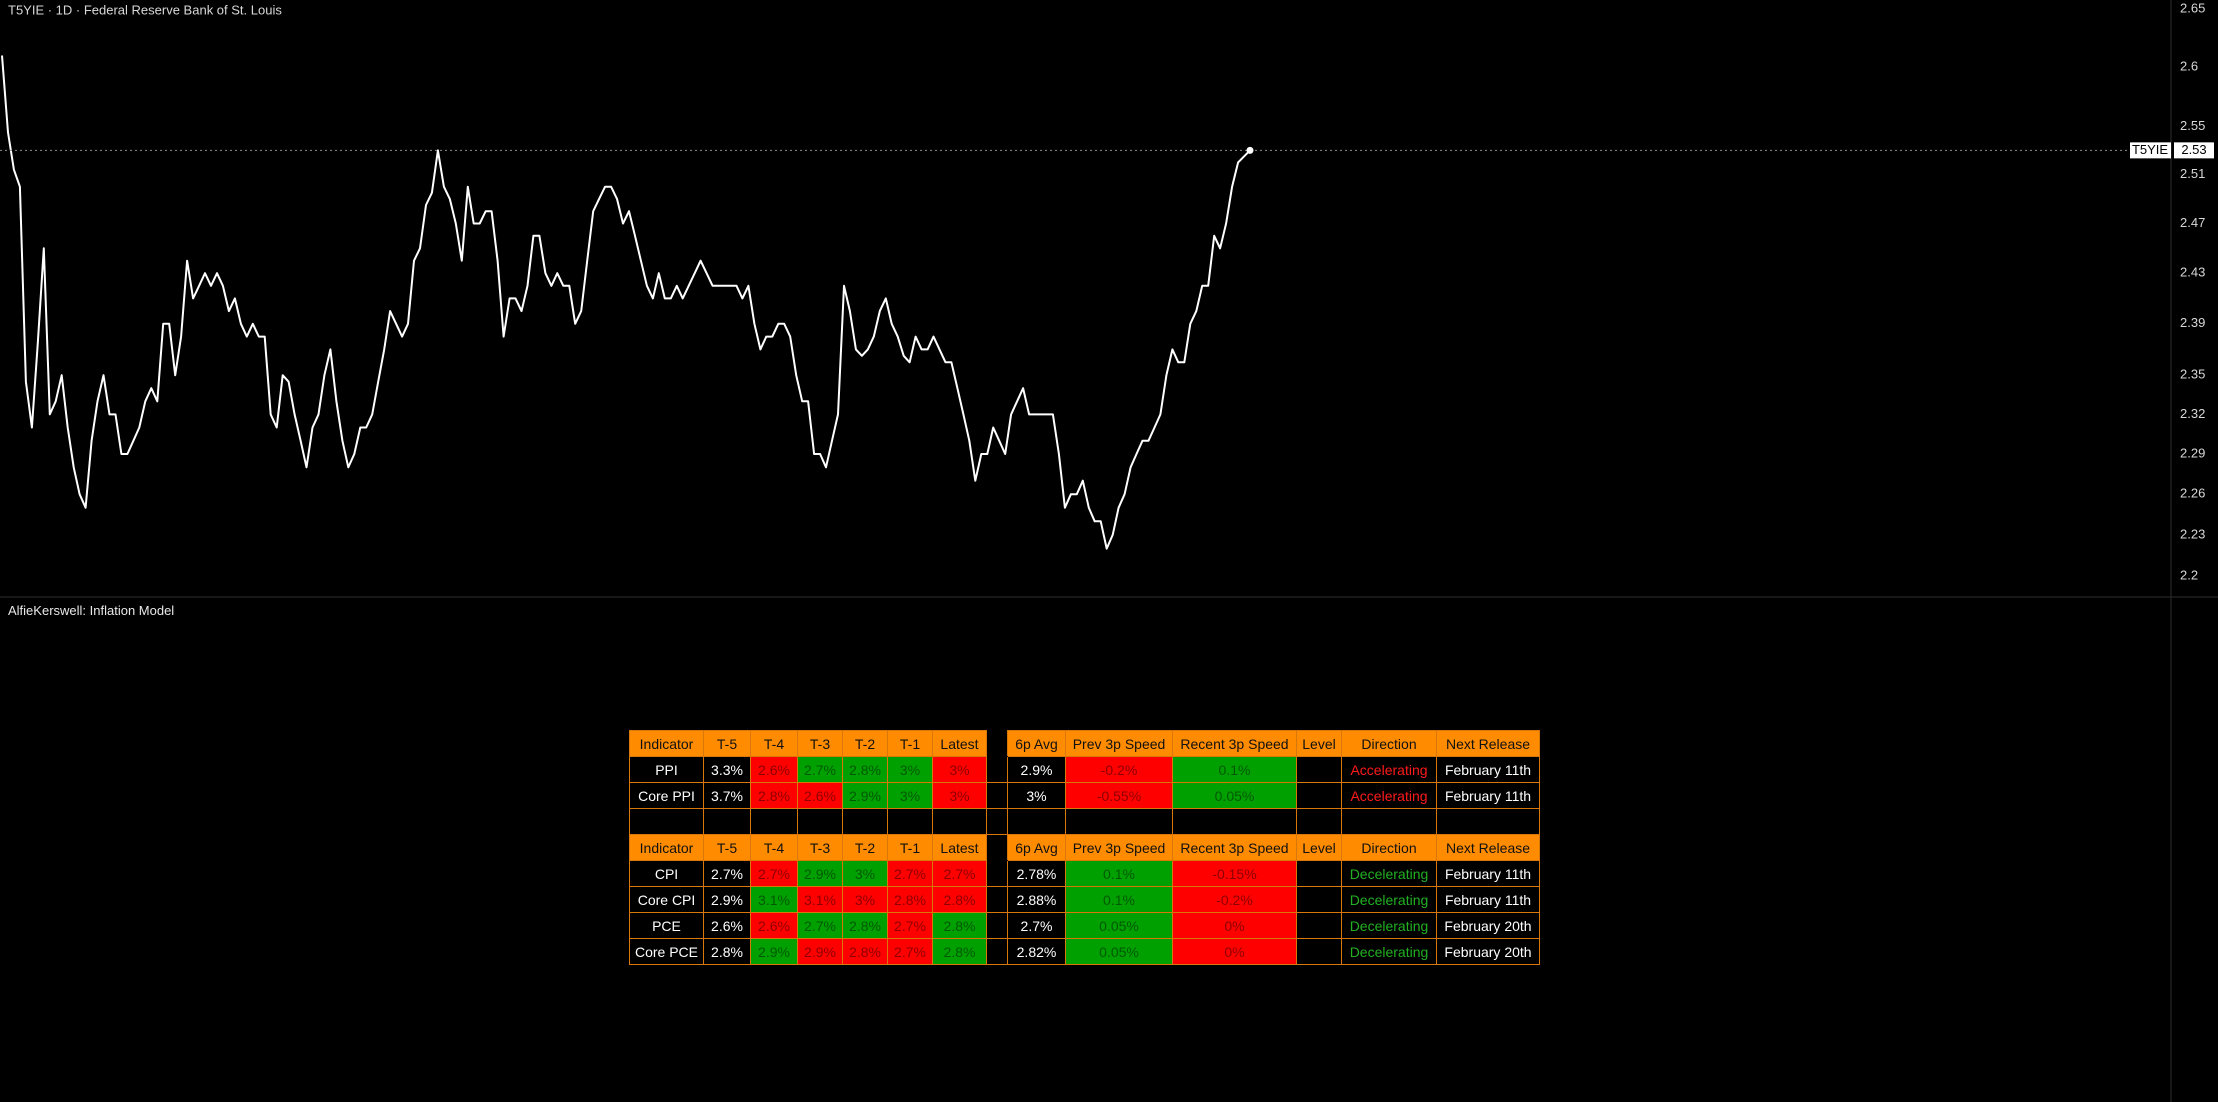 This screenshot has width=2218, height=1102. I want to click on table-cell: -0.2%, so click(1234, 899).